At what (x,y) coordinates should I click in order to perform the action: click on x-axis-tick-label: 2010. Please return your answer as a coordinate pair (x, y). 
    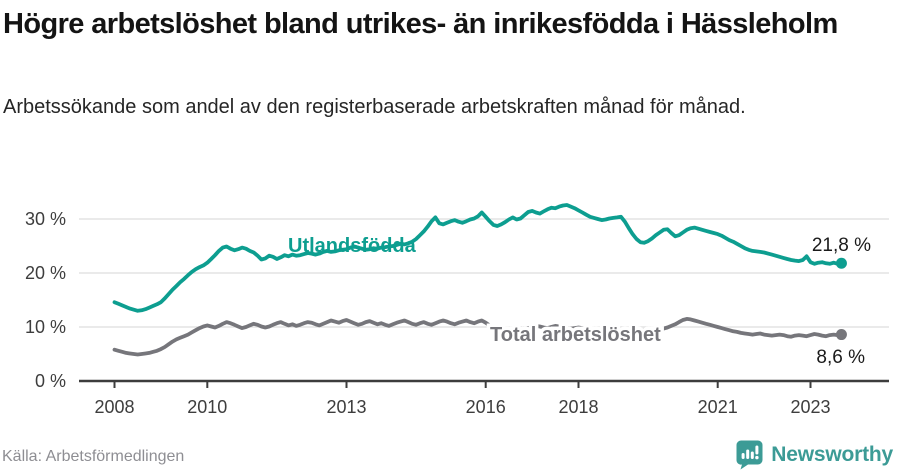
    Looking at the image, I should click on (207, 407).